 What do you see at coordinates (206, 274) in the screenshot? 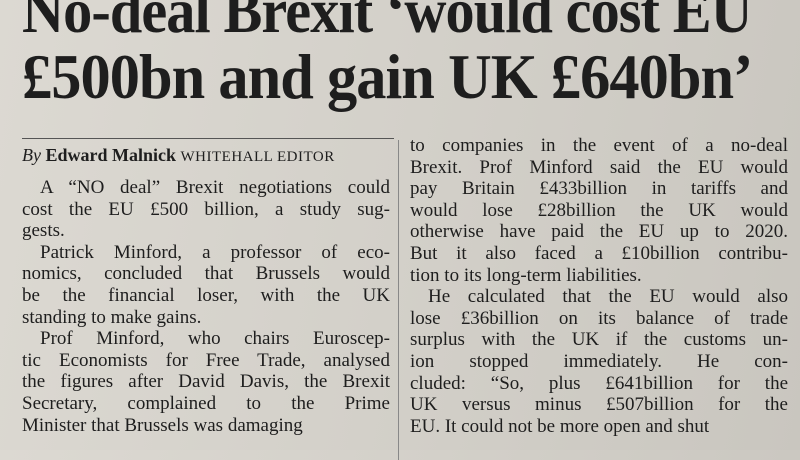
I see `text-line: nomics, concluded that Brussels would` at bounding box center [206, 274].